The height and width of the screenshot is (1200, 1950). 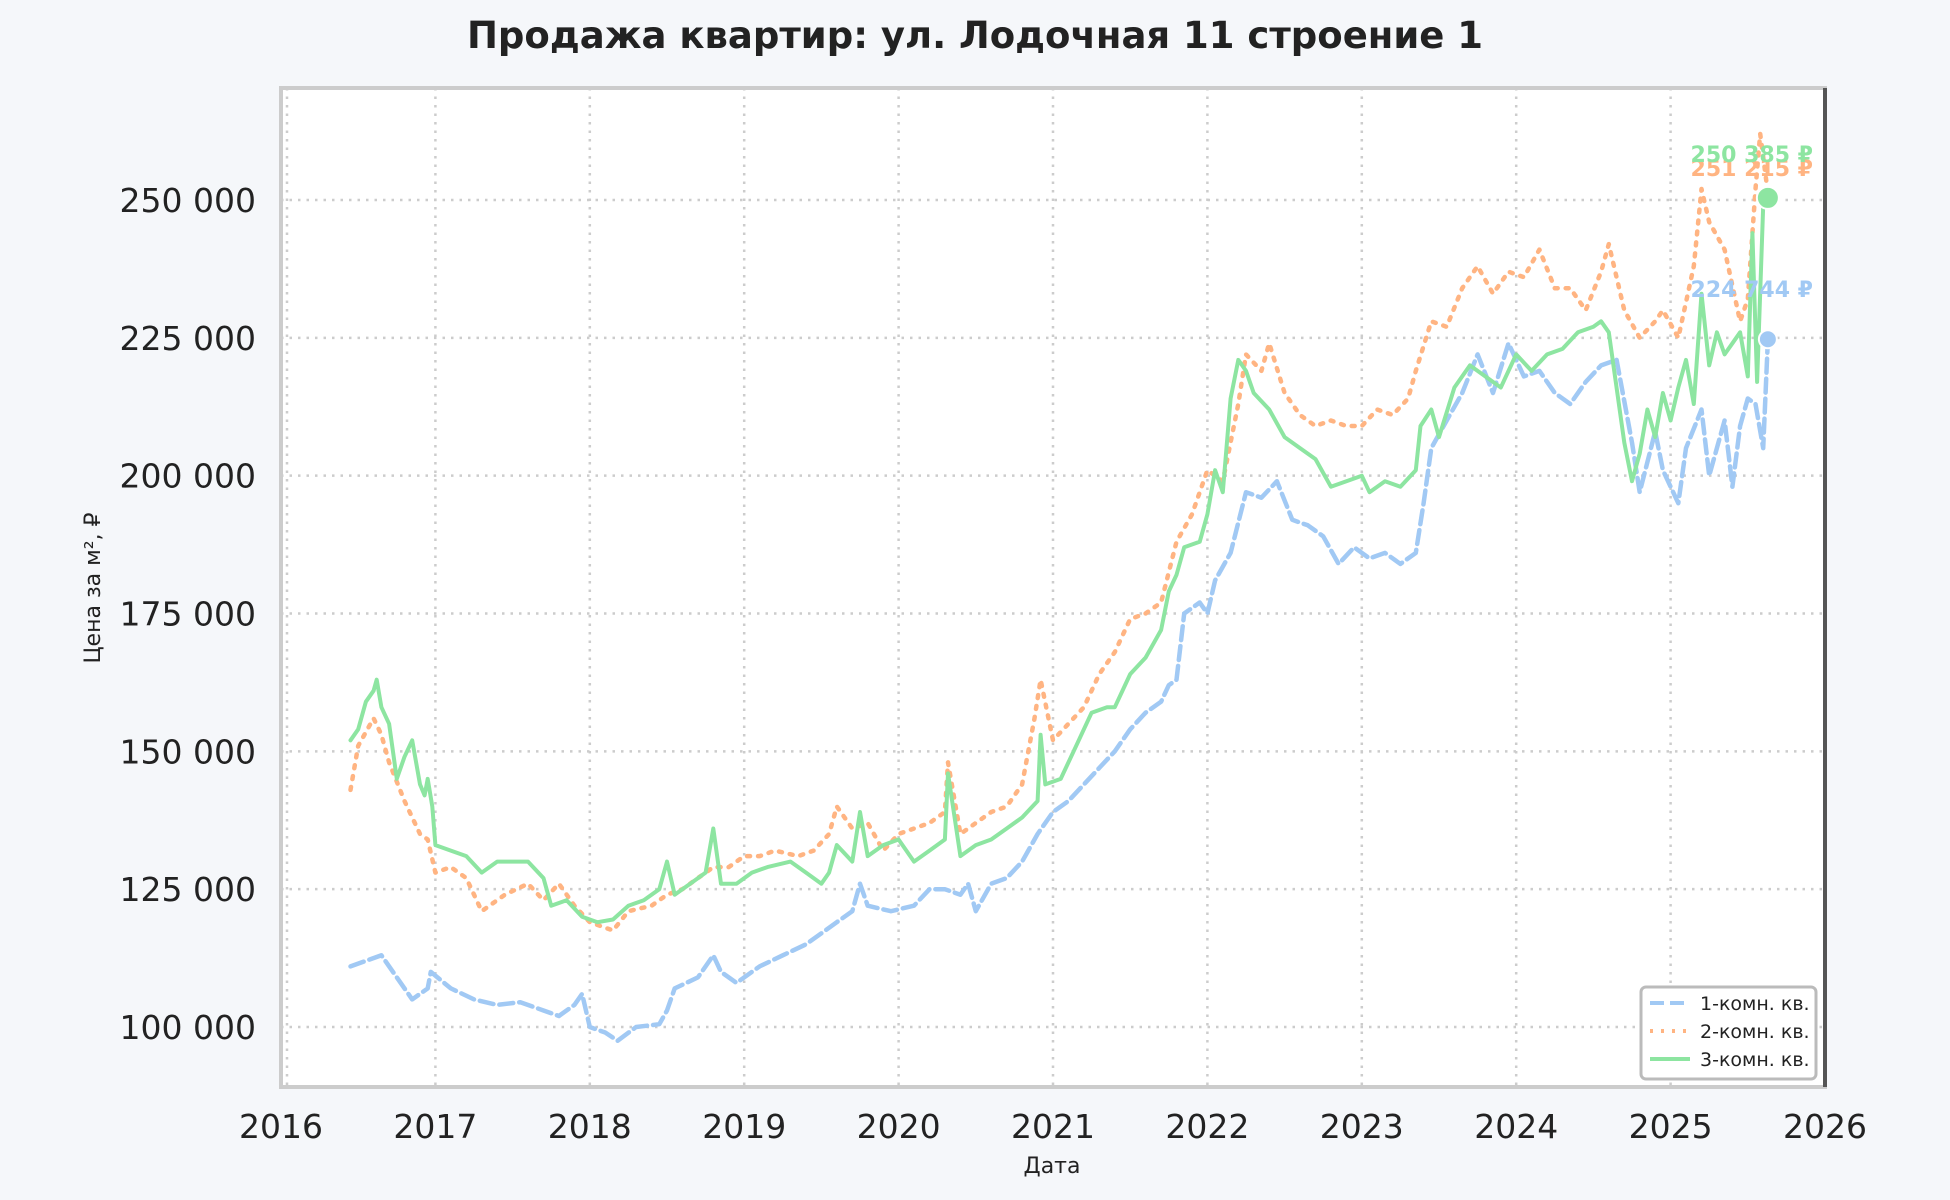 What do you see at coordinates (1671, 1126) in the screenshot?
I see `x-tick-label: 2025` at bounding box center [1671, 1126].